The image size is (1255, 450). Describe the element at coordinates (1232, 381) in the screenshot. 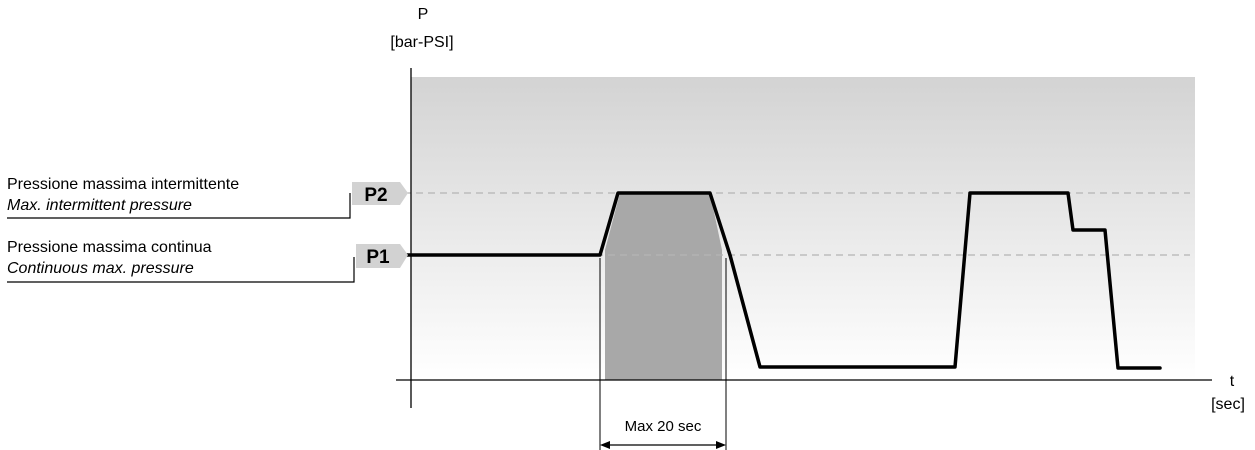

I see `x-axis-symbol: t` at that location.